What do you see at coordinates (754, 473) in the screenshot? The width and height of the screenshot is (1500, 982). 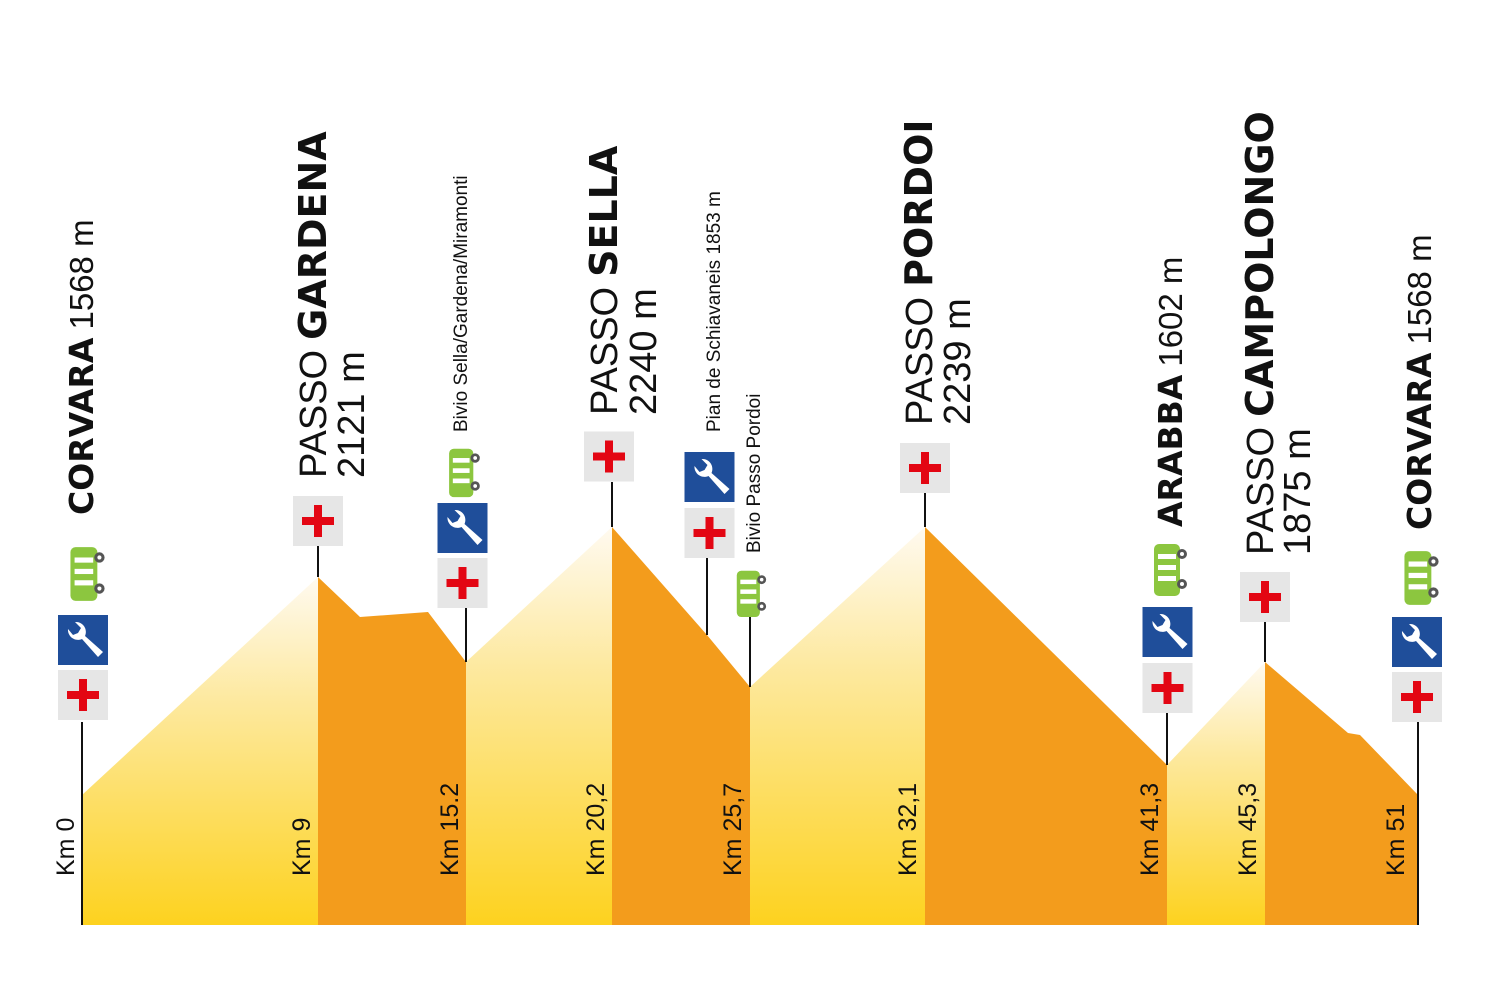 I see `stop-note: Bivio Passo Pordoi` at bounding box center [754, 473].